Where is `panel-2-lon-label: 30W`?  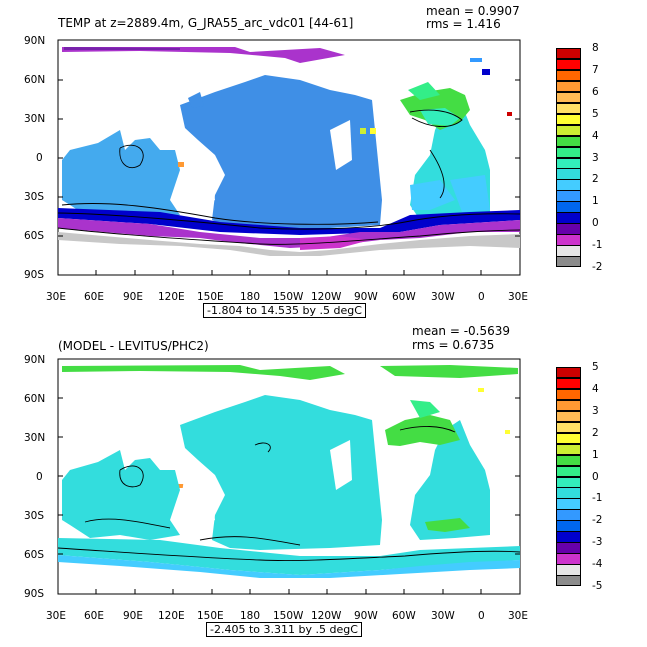
panel-2-lon-label: 30W is located at coordinates (443, 616).